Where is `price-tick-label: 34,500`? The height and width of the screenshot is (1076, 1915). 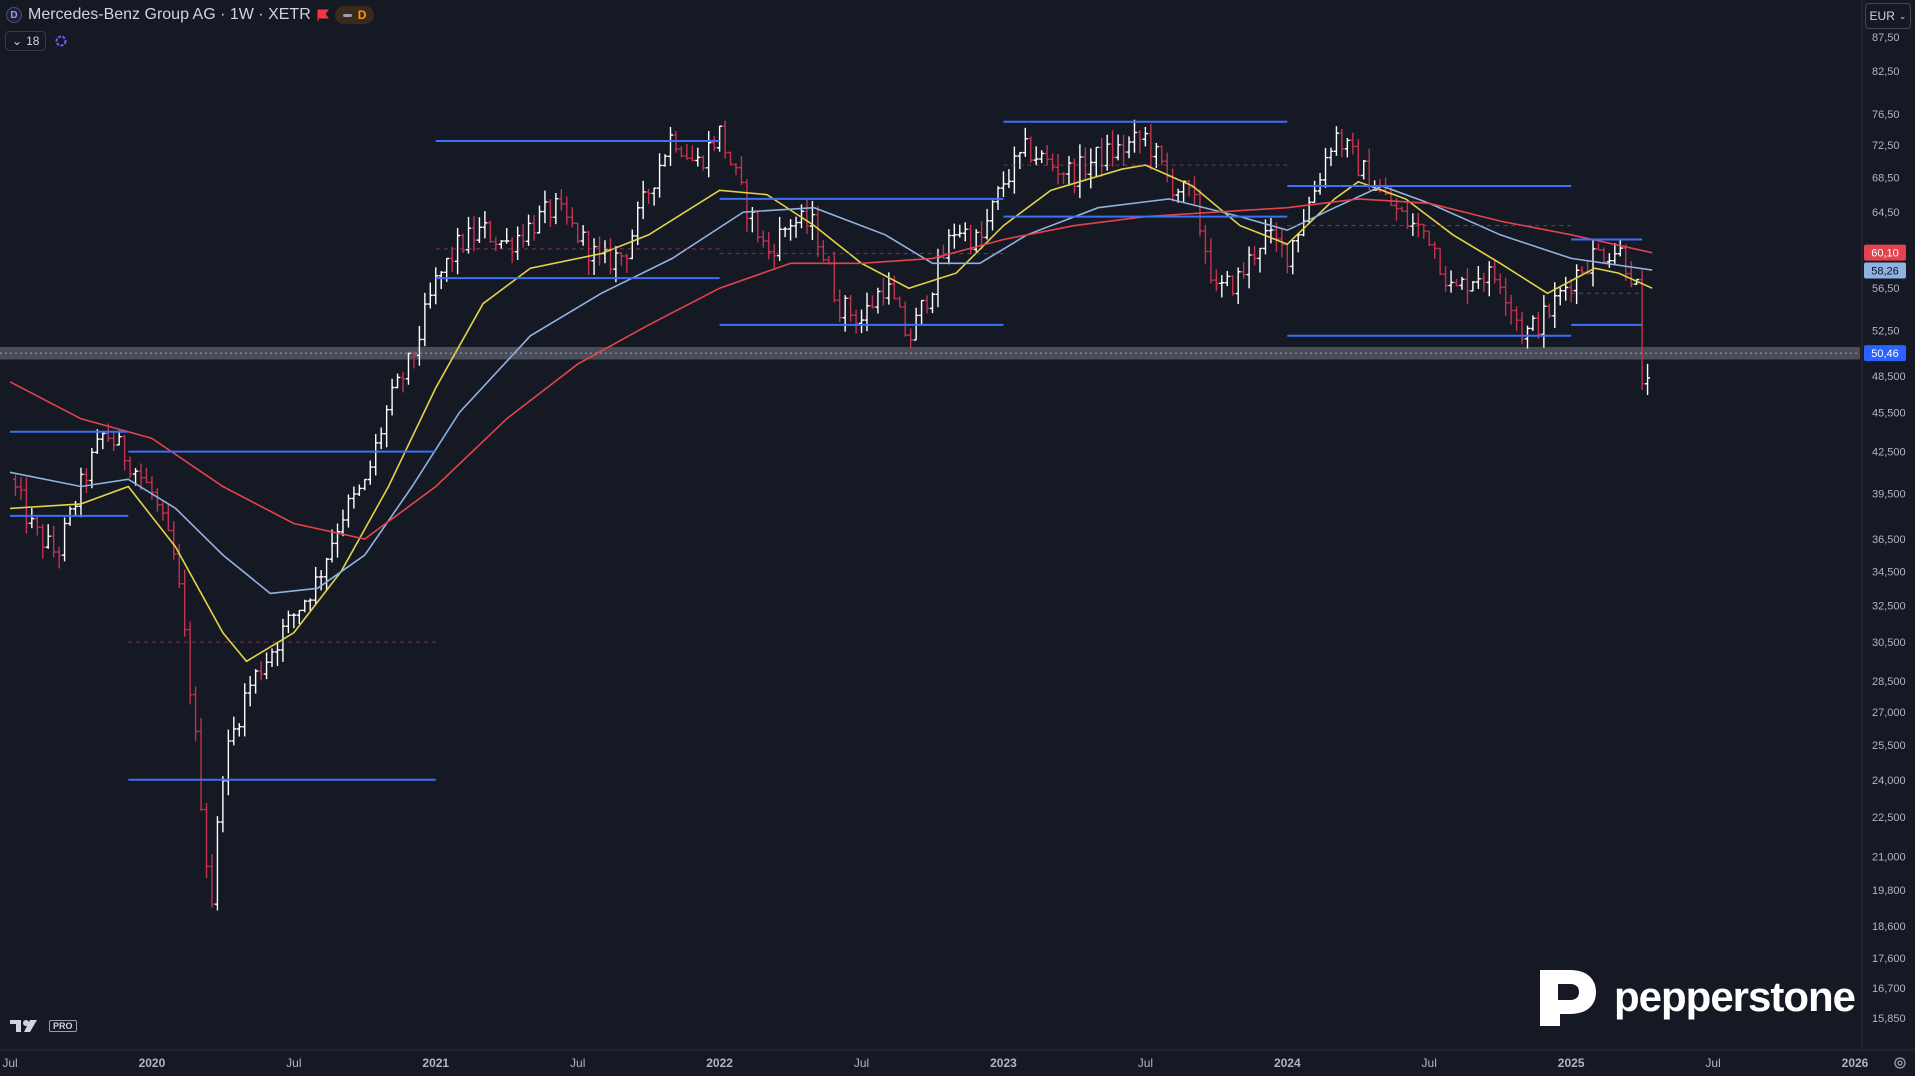
price-tick-label: 34,500 is located at coordinates (1889, 572).